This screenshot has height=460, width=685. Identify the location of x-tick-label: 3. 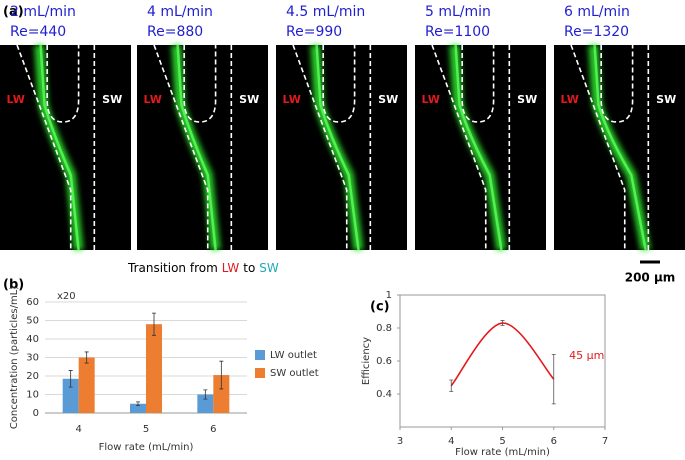
(400, 441).